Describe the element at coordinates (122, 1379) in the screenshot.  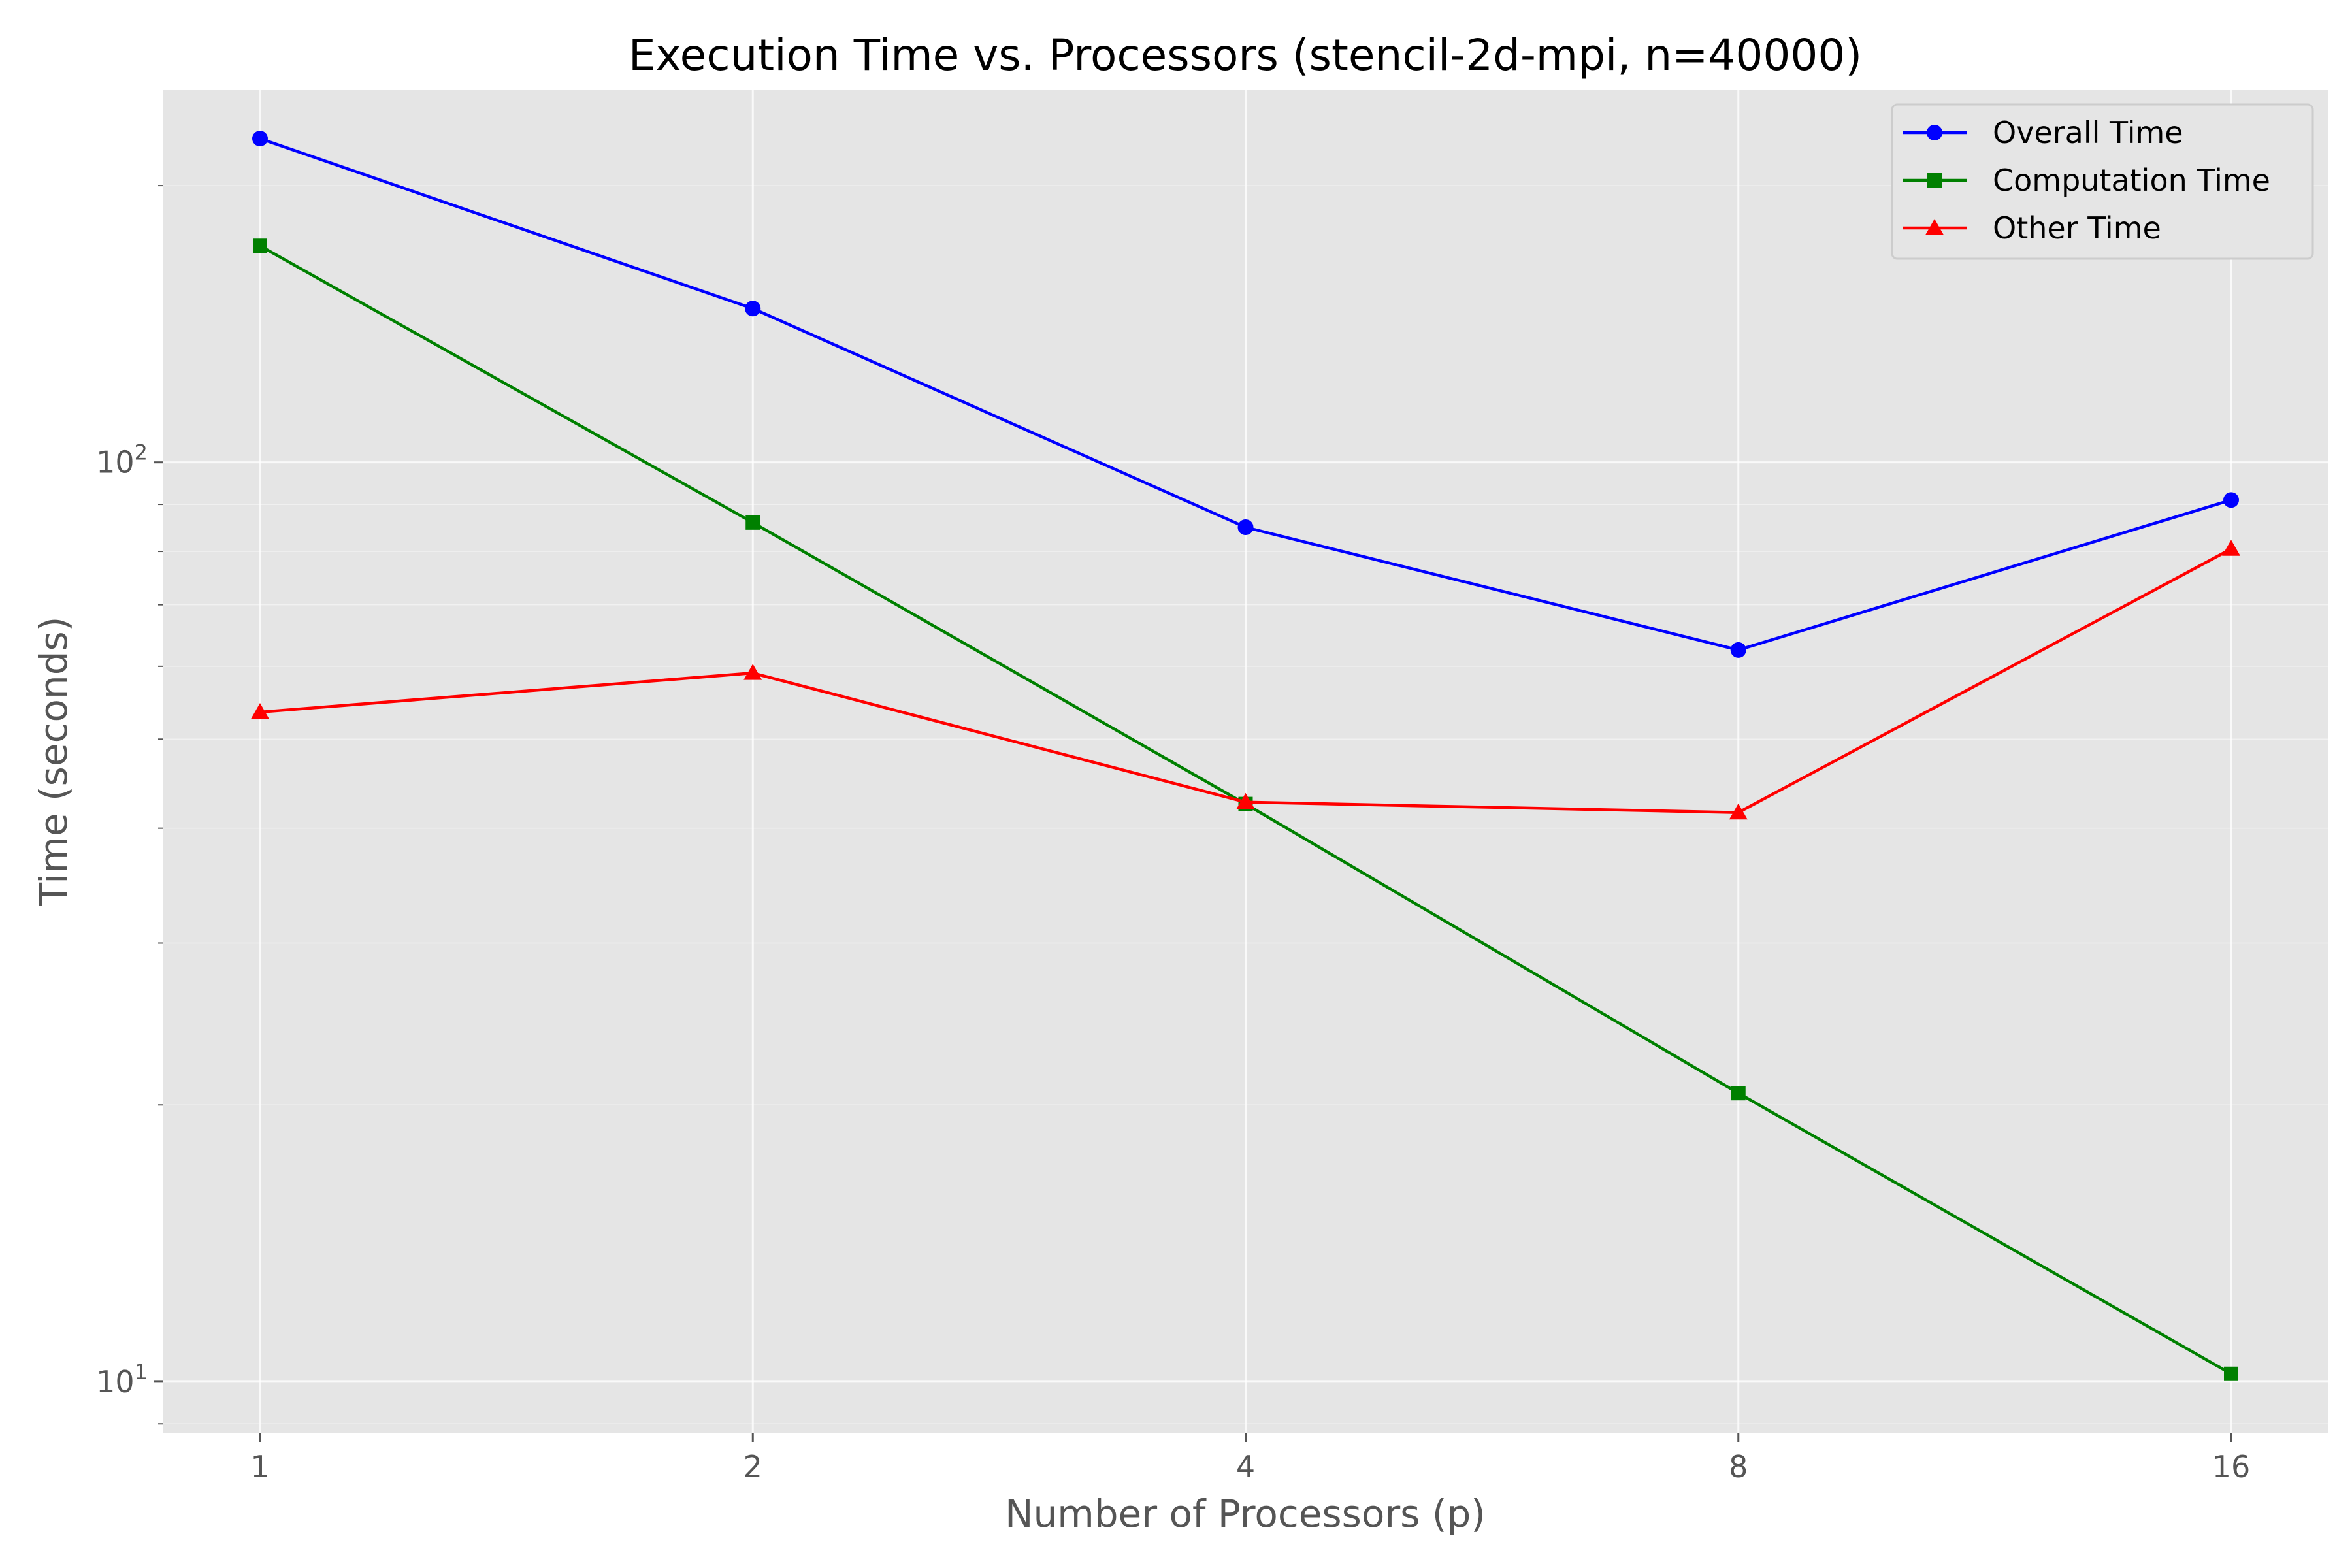
I see `y-tick-label: 10¹` at that location.